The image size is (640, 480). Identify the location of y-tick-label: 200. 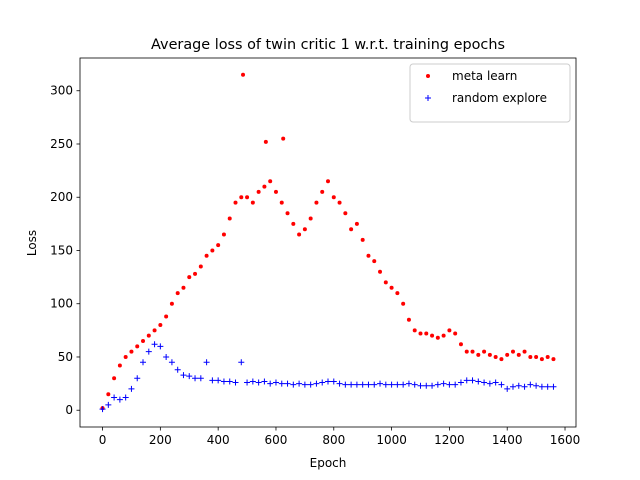
(61, 197).